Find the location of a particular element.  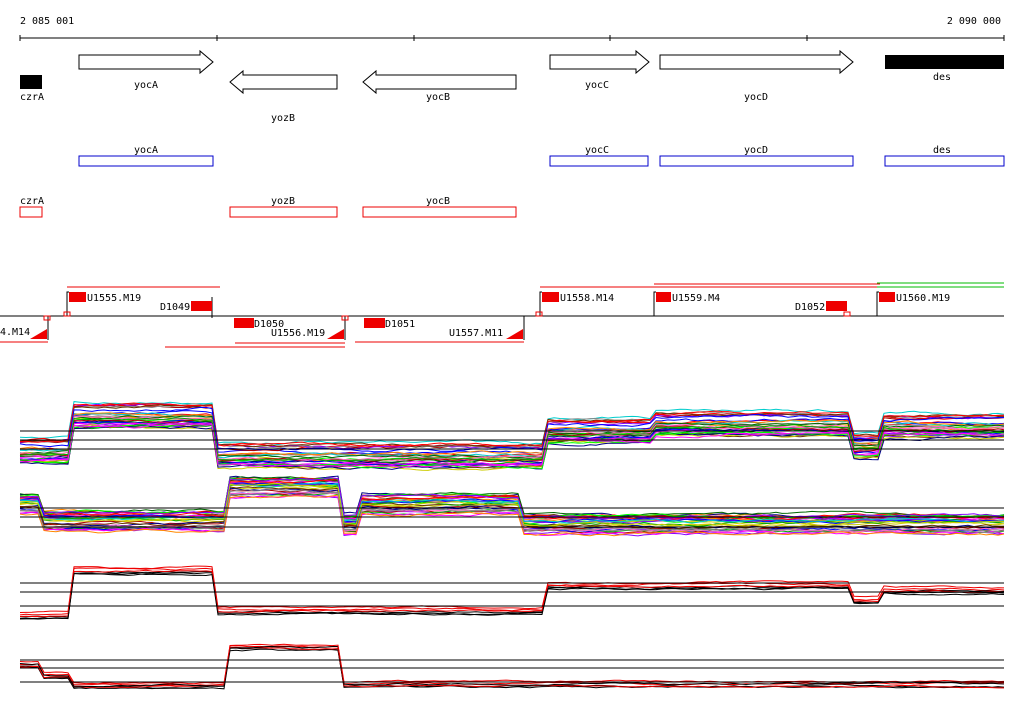

transcript-label: U1555.M19 is located at coordinates (114, 298).